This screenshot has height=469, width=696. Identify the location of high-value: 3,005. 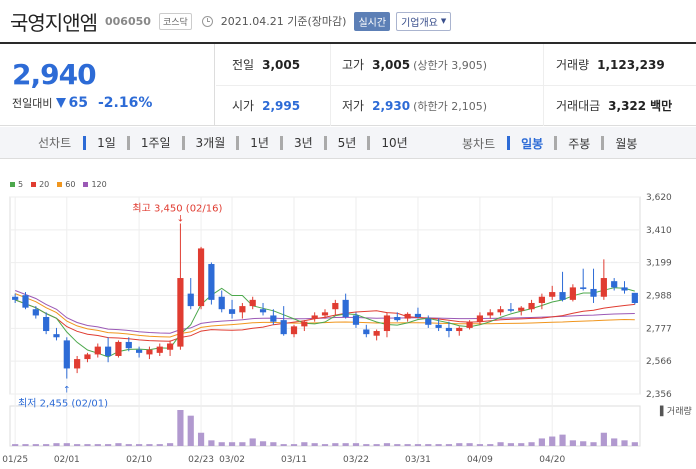
(391, 64).